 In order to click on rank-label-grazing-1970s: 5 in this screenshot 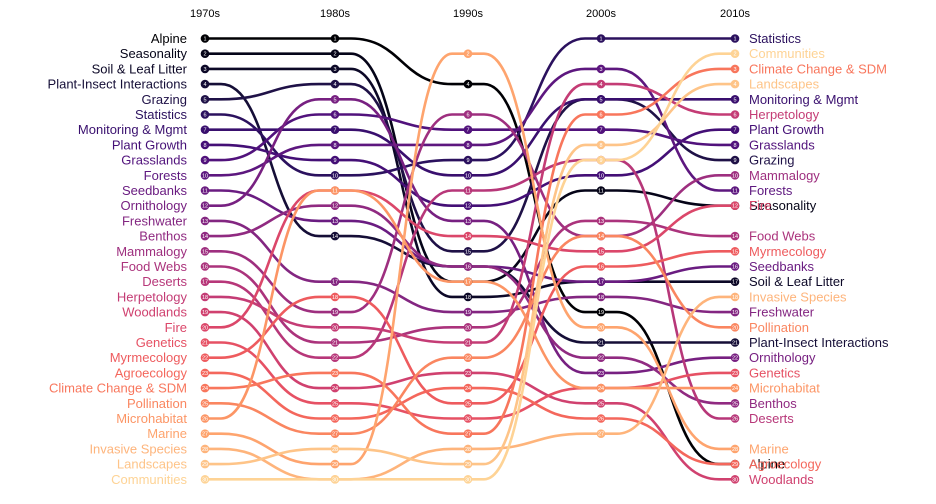, I will do `click(204, 100)`.